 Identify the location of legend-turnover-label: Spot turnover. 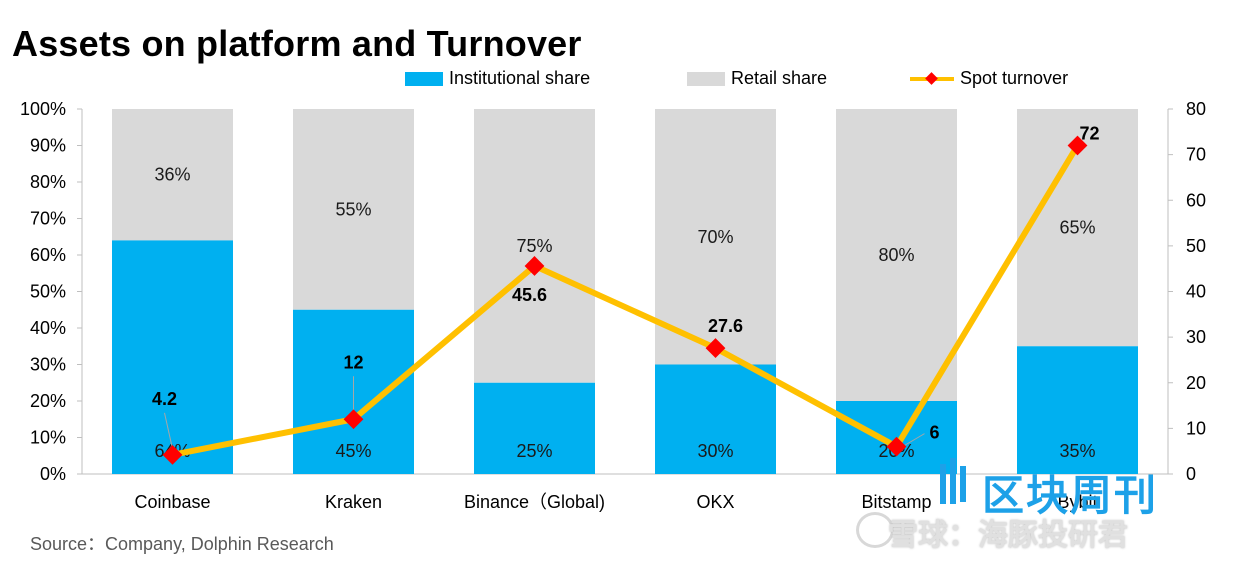
(1014, 78).